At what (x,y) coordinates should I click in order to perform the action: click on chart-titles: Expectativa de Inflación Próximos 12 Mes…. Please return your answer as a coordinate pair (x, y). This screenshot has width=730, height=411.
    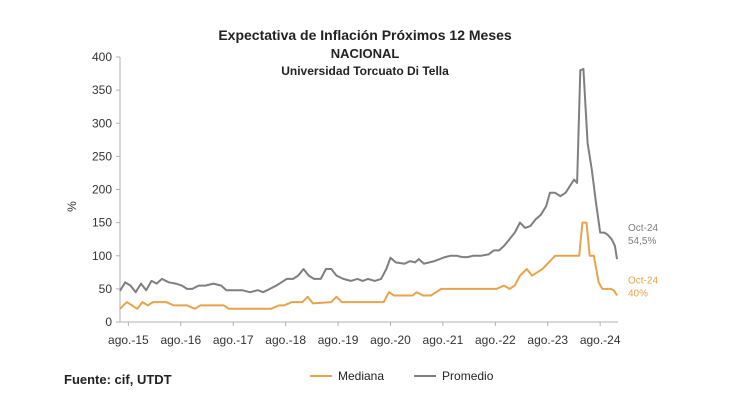
    Looking at the image, I should click on (365, 53).